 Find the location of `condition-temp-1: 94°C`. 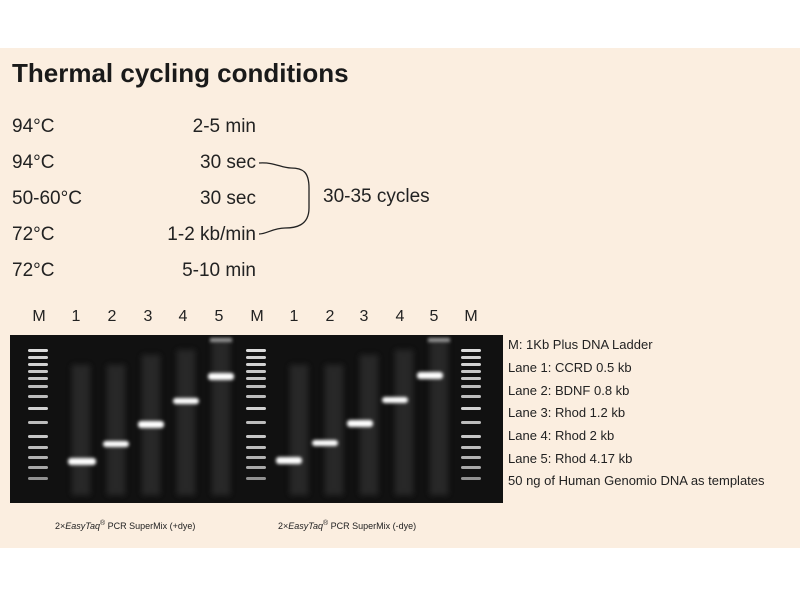

condition-temp-1: 94°C is located at coordinates (33, 126).